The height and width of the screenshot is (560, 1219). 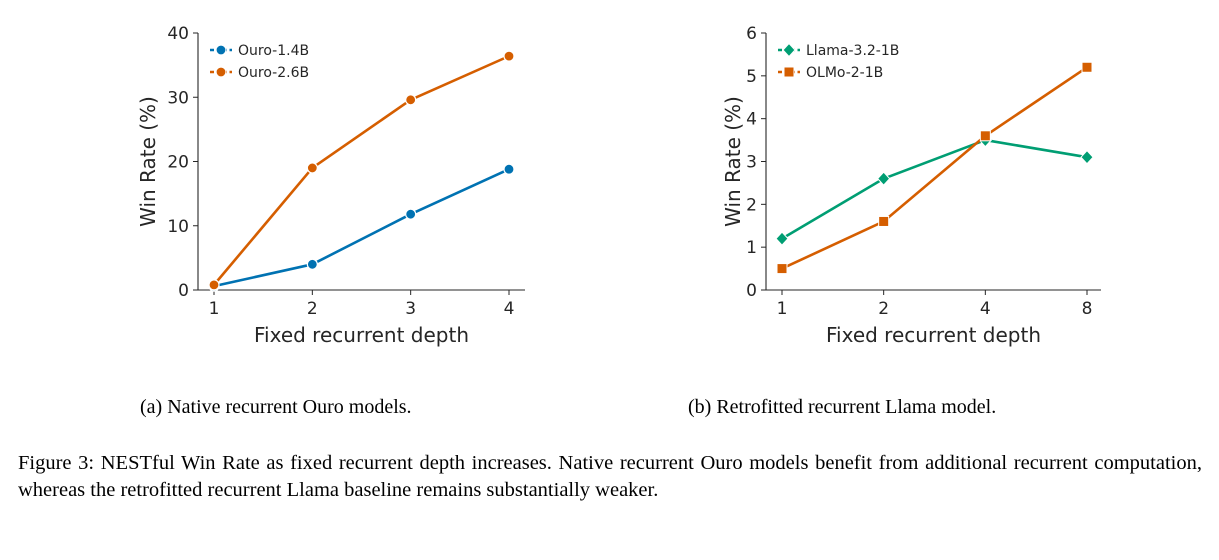 What do you see at coordinates (842, 407) in the screenshot?
I see `subcaption-b: (b) Retrofitted recurrent Llama model.` at bounding box center [842, 407].